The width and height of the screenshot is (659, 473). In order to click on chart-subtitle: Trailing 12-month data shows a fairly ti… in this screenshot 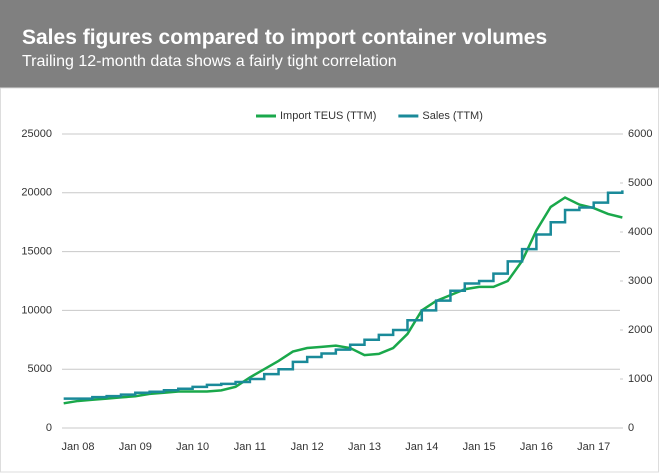, I will do `click(209, 61)`.